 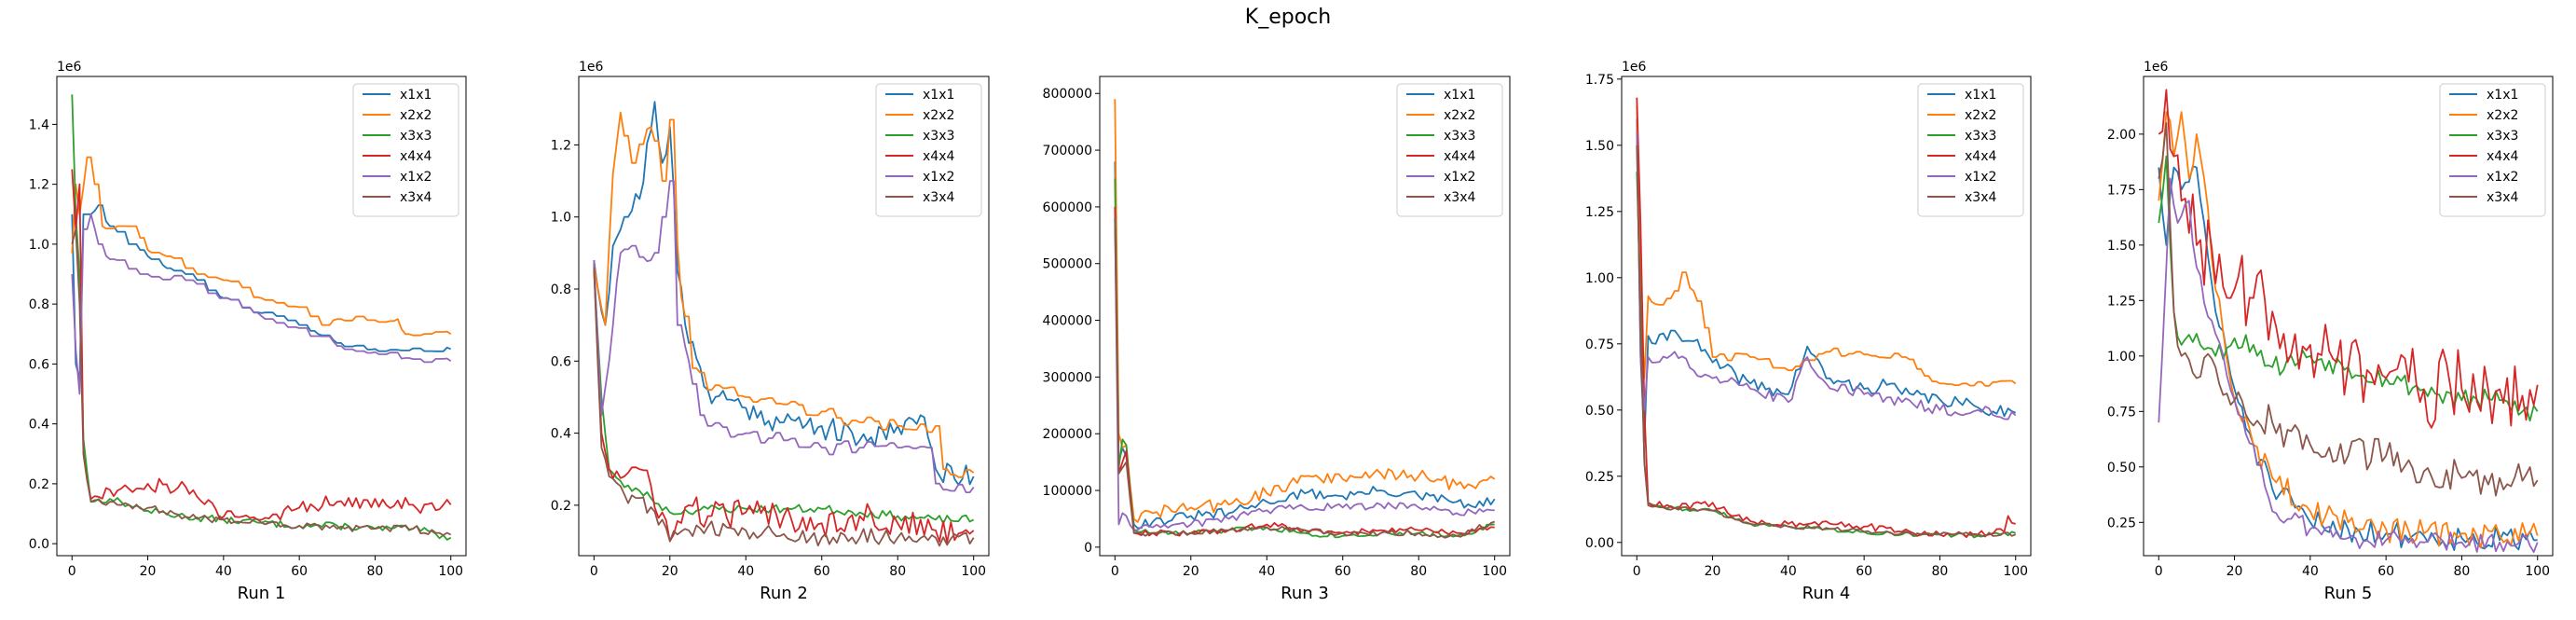 What do you see at coordinates (1826, 593) in the screenshot?
I see `x-axis-label: Run 4` at bounding box center [1826, 593].